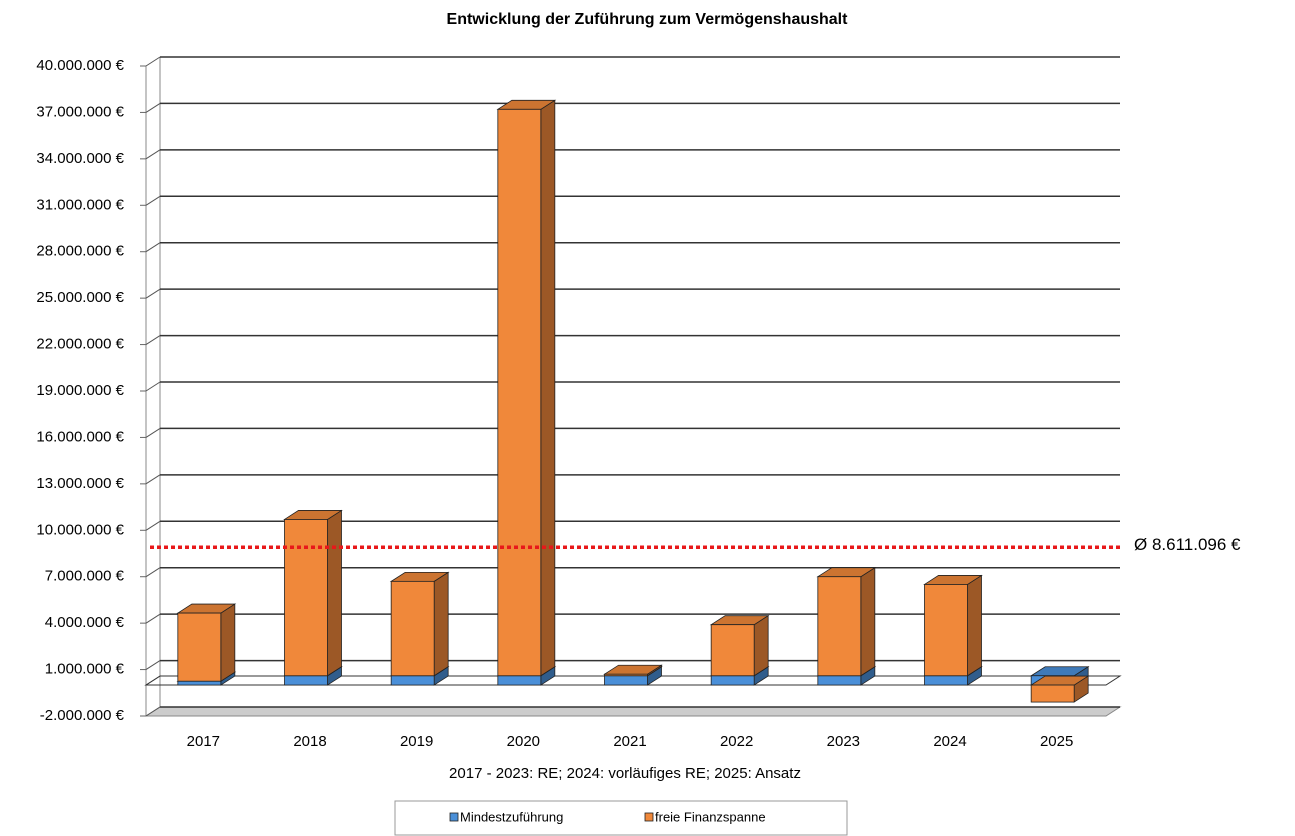 The image size is (1295, 836). Describe the element at coordinates (80, 390) in the screenshot. I see `y-tick-label: 19.000.000 €` at that location.